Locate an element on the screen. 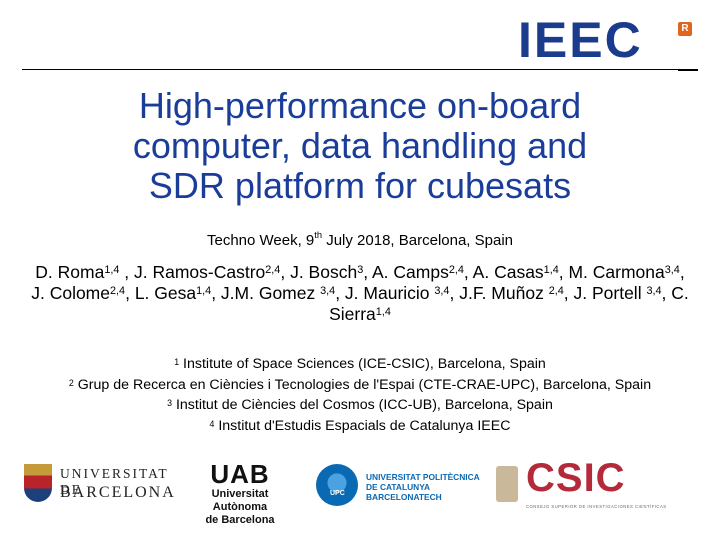 The image size is (720, 540). title-line: High-performance on-board is located at coordinates (360, 105).